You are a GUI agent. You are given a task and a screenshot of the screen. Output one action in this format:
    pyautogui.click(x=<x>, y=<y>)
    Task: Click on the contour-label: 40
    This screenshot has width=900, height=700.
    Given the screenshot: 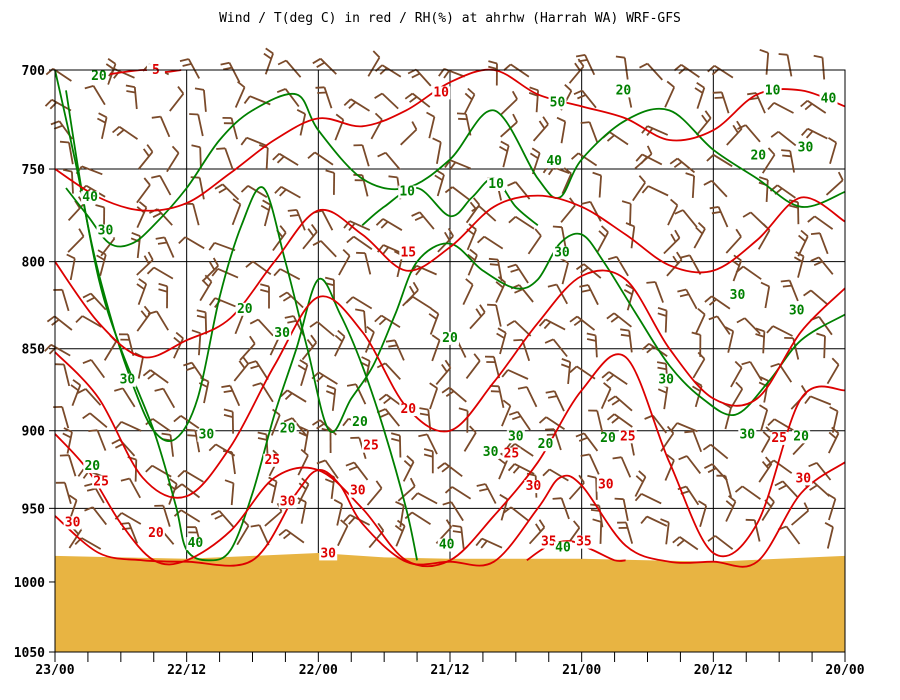 What is the action you would take?
    pyautogui.click(x=196, y=543)
    